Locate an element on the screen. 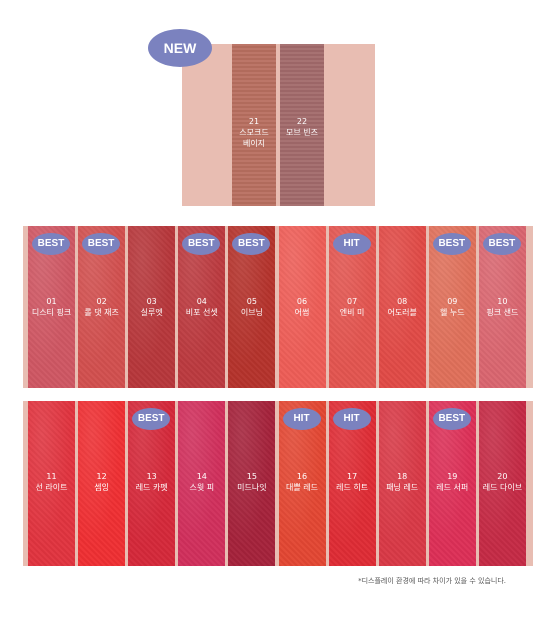 This screenshot has height=629, width=556. shade-name: 레드 서퍼 is located at coordinates (452, 487).